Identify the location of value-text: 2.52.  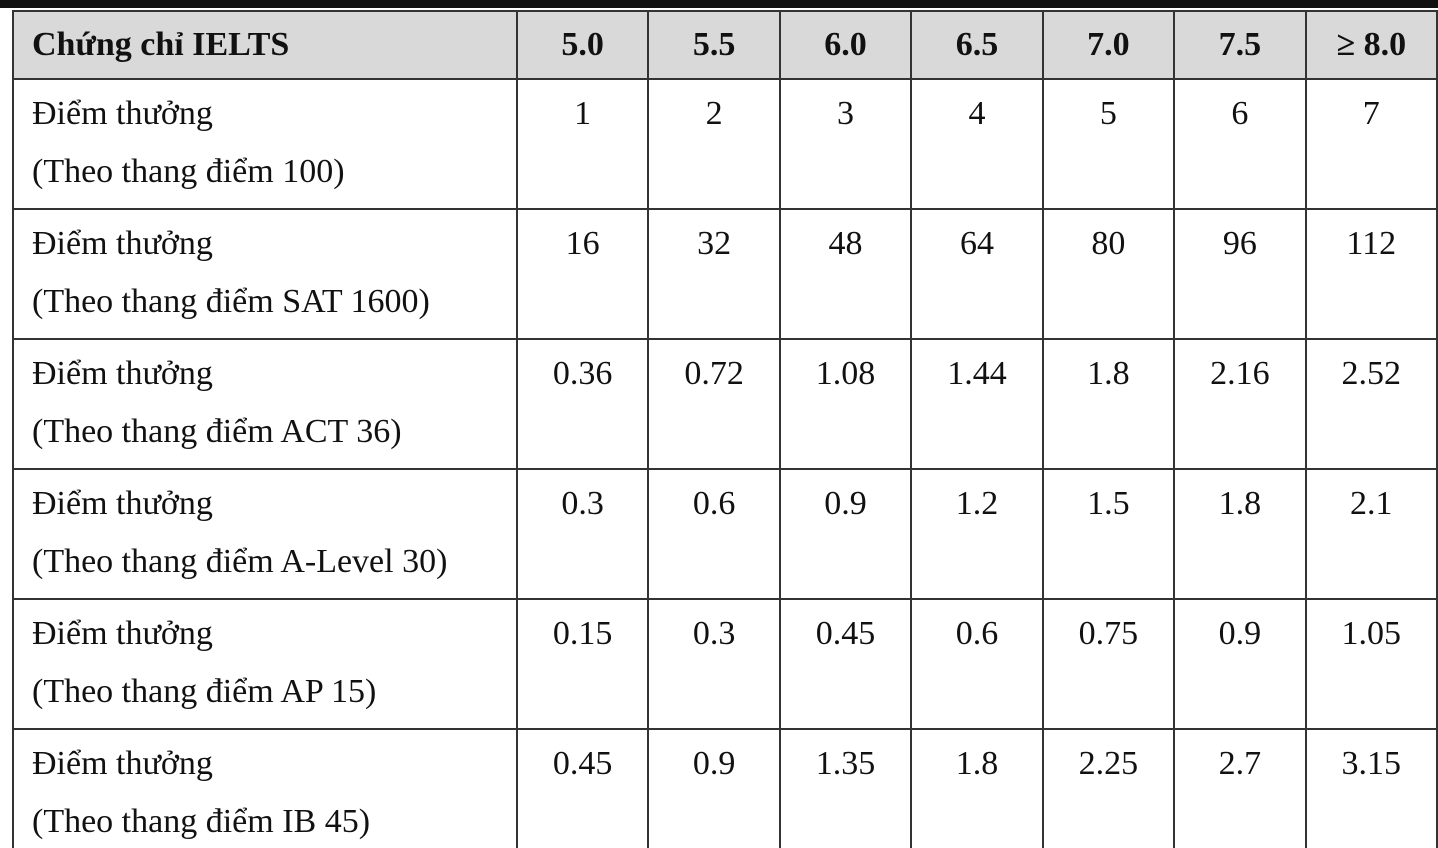
(1371, 373).